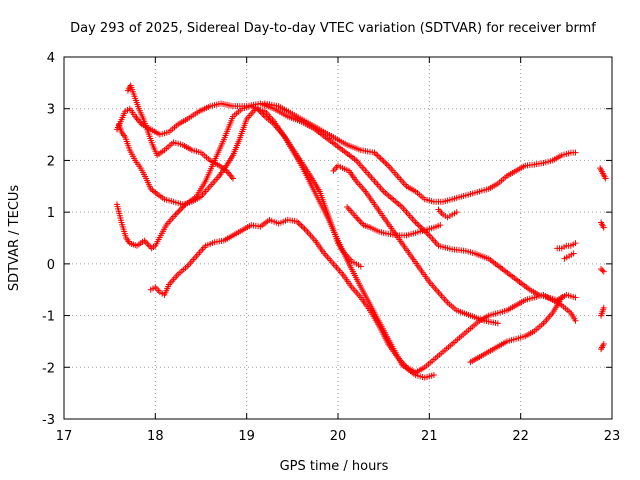  I want to click on y-tick-label: 3, so click(51, 110).